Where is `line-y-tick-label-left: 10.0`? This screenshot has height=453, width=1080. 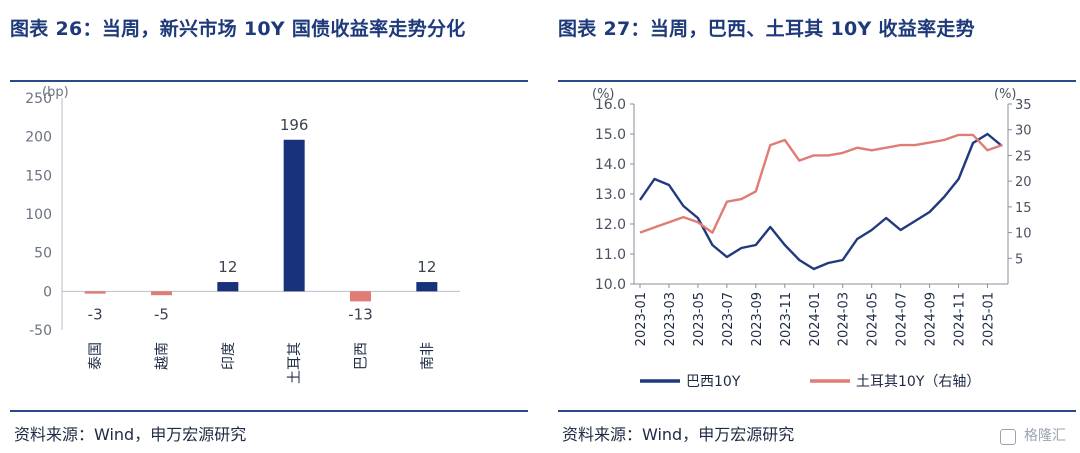 line-y-tick-label-left: 10.0 is located at coordinates (610, 285).